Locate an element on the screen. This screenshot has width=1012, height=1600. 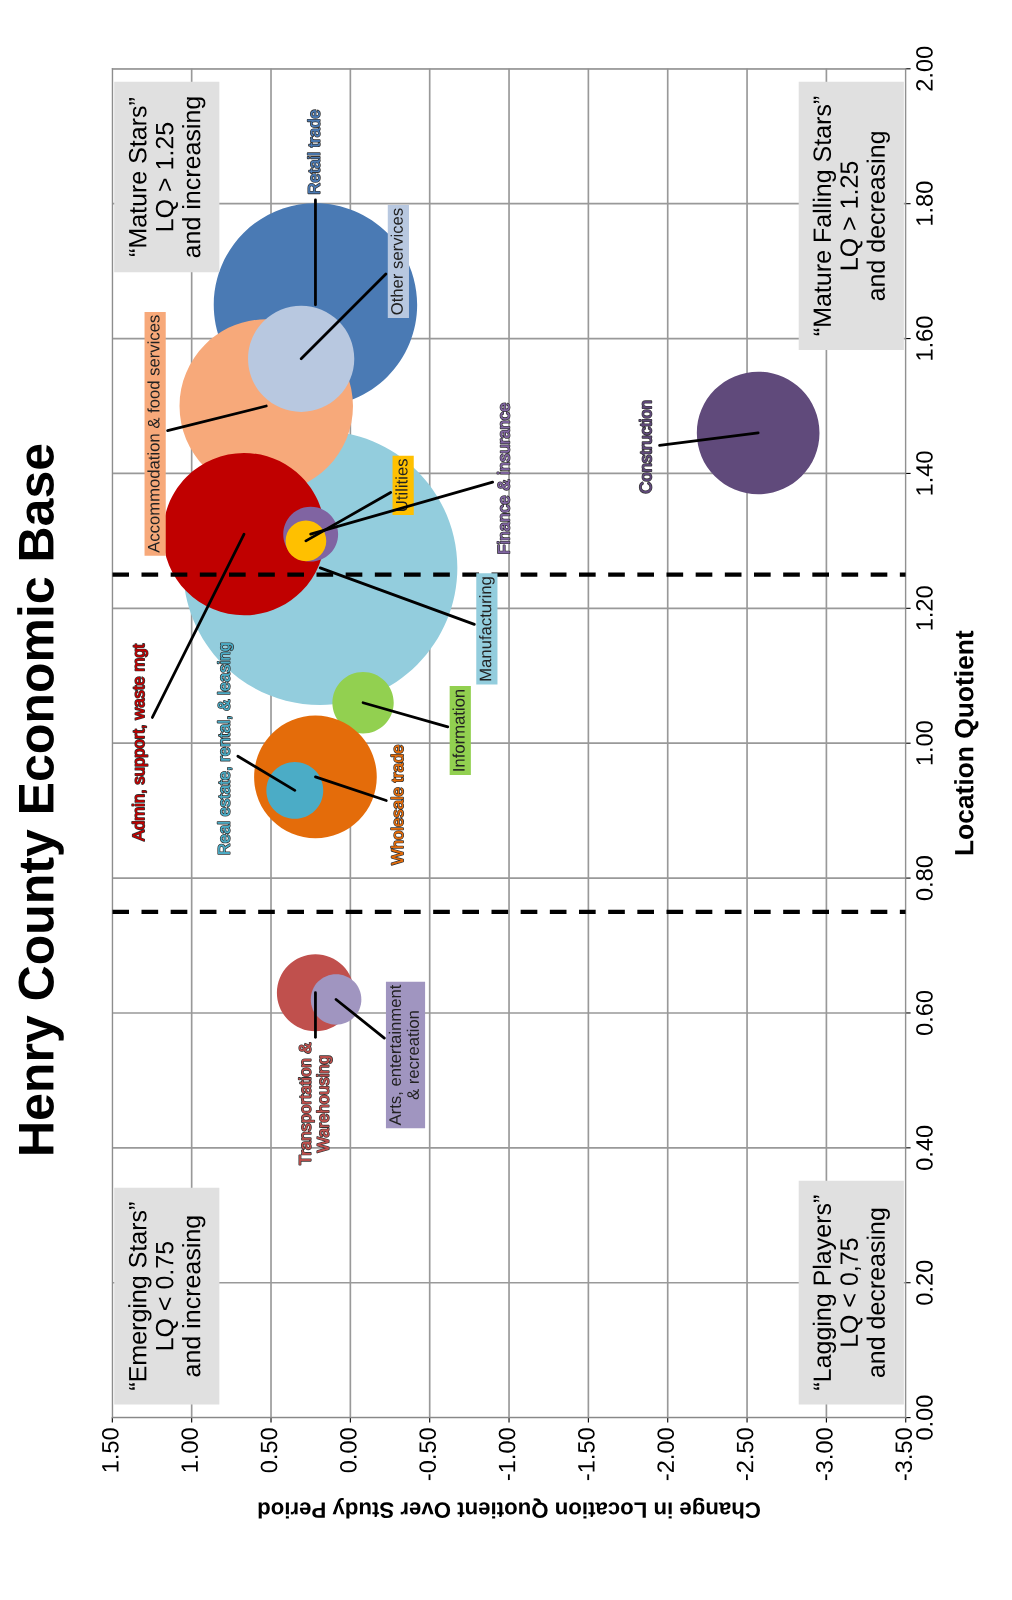
annotation: “Lagging Players” LQ < 0,75 and decreasing is located at coordinates (851, 1292).